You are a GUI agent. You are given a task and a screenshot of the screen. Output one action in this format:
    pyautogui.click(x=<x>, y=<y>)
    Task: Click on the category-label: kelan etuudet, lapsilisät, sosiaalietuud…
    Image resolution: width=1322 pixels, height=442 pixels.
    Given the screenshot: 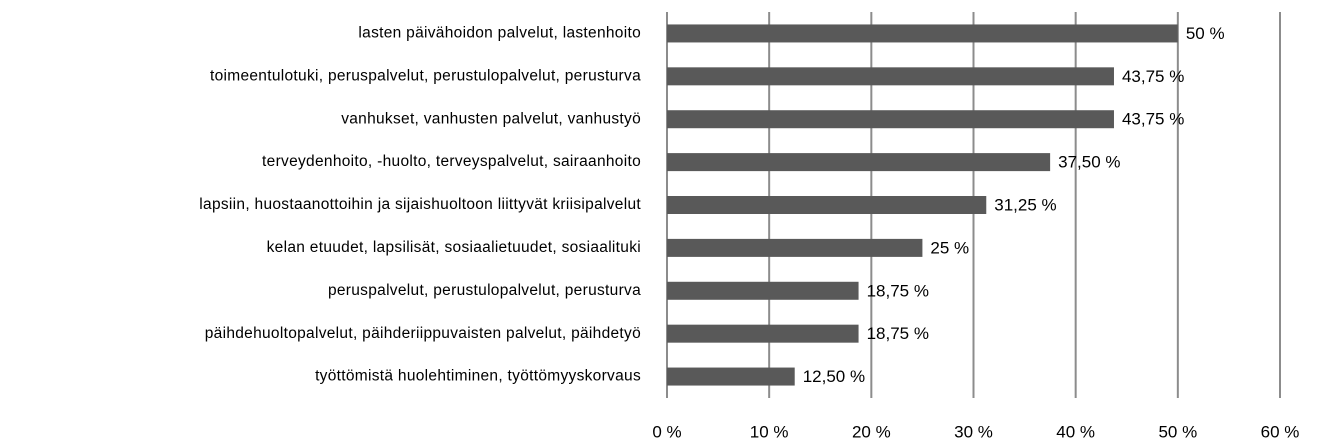 What is the action you would take?
    pyautogui.click(x=454, y=247)
    